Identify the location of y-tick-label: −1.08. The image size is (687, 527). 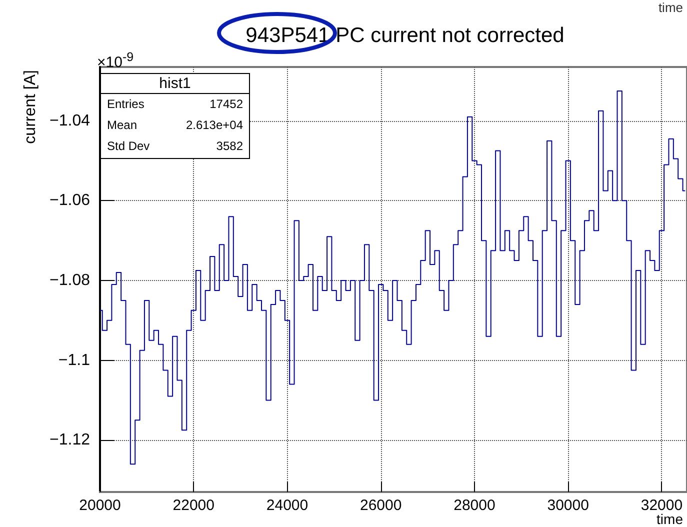
(70, 280).